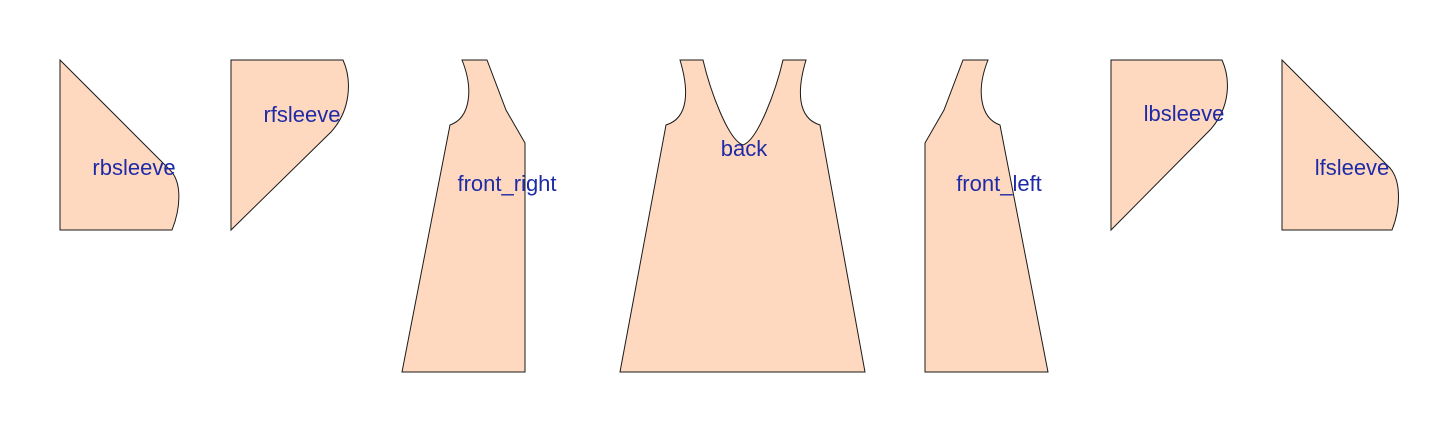  Describe the element at coordinates (506, 183) in the screenshot. I see `front-right-label: front_right` at that location.